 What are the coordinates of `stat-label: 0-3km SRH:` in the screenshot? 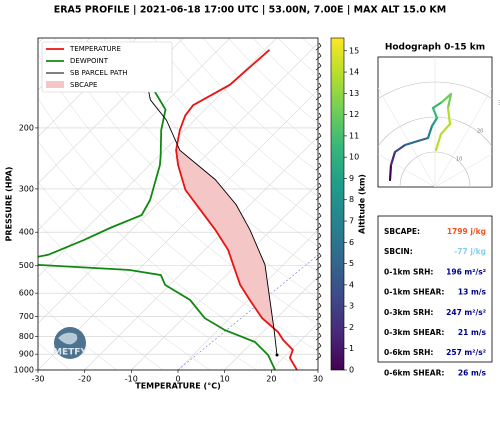 It's located at (408, 312).